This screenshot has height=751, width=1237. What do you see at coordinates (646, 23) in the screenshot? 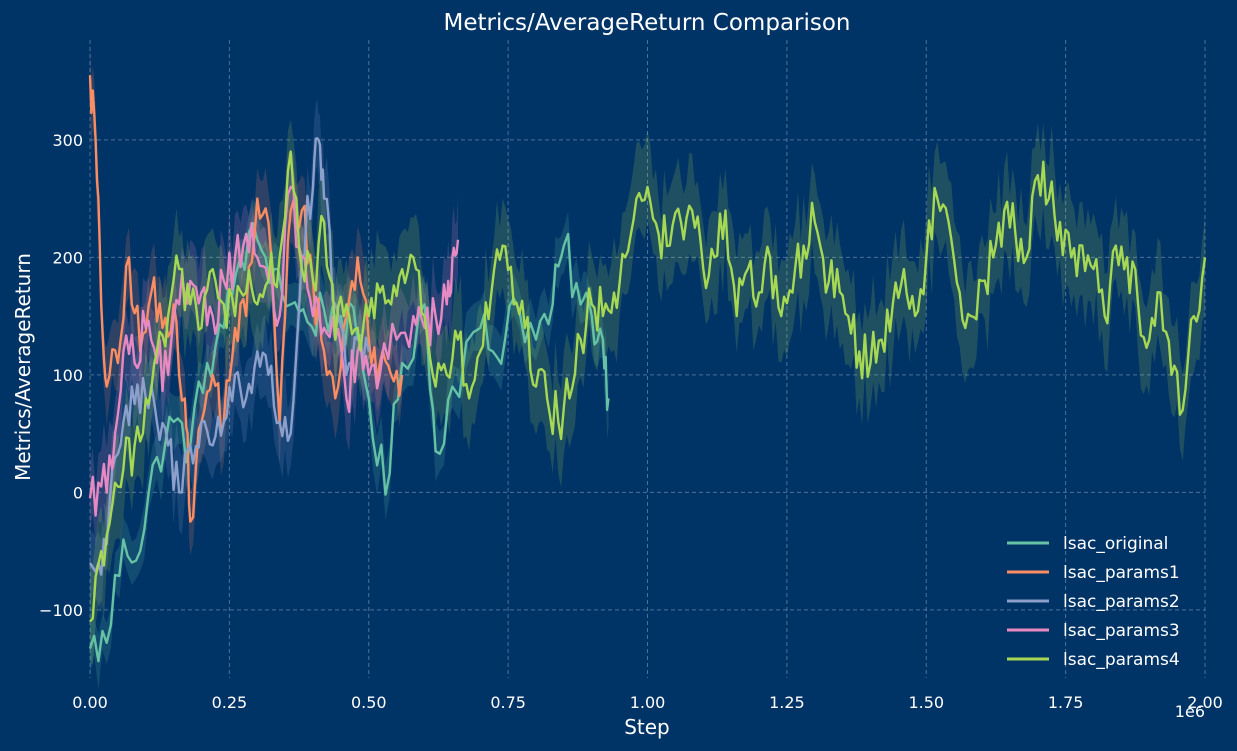
I see `chart-title: Metrics/AverageReturn Comparison` at bounding box center [646, 23].